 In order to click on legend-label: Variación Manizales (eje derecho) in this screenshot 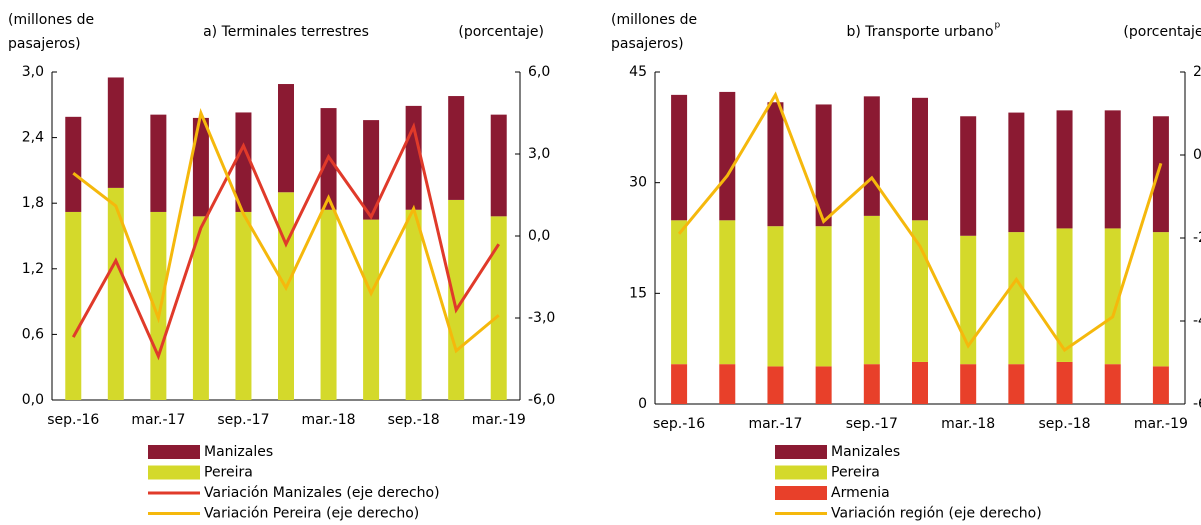, I will do `click(322, 493)`.